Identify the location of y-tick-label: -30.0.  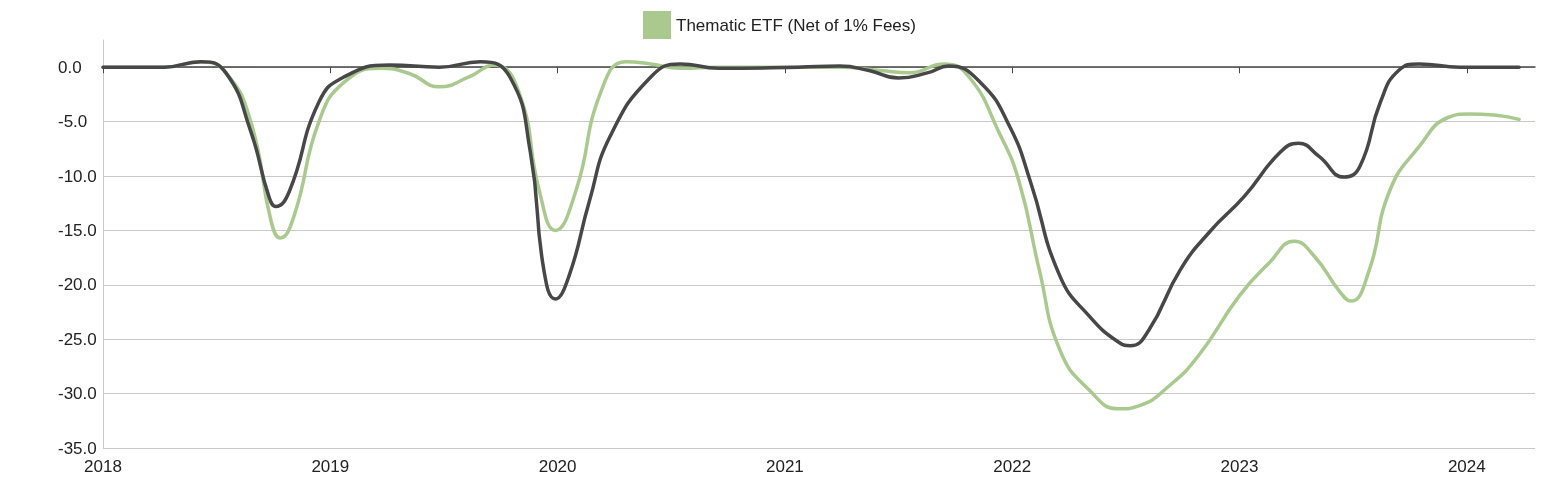
(77, 394).